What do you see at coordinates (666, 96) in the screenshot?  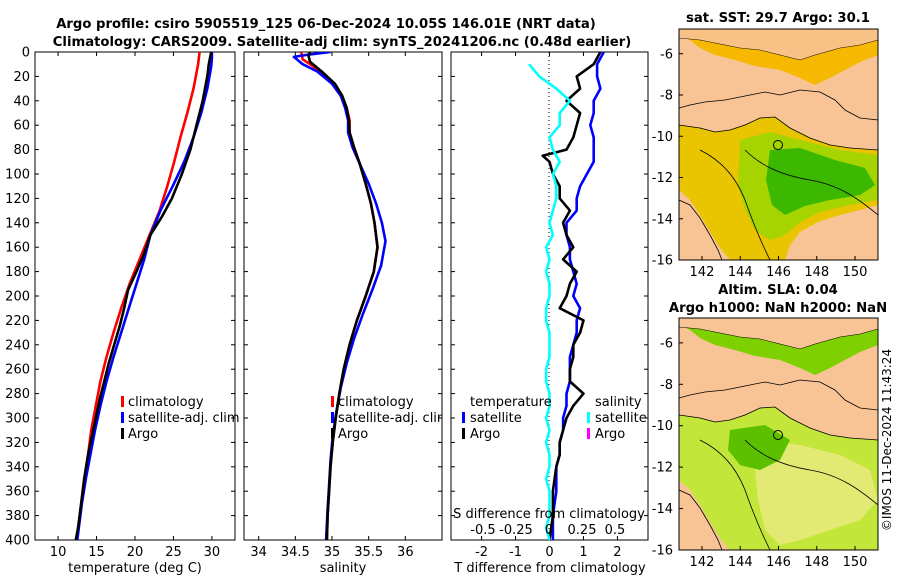 I see `map-y-tick-label: -8` at bounding box center [666, 96].